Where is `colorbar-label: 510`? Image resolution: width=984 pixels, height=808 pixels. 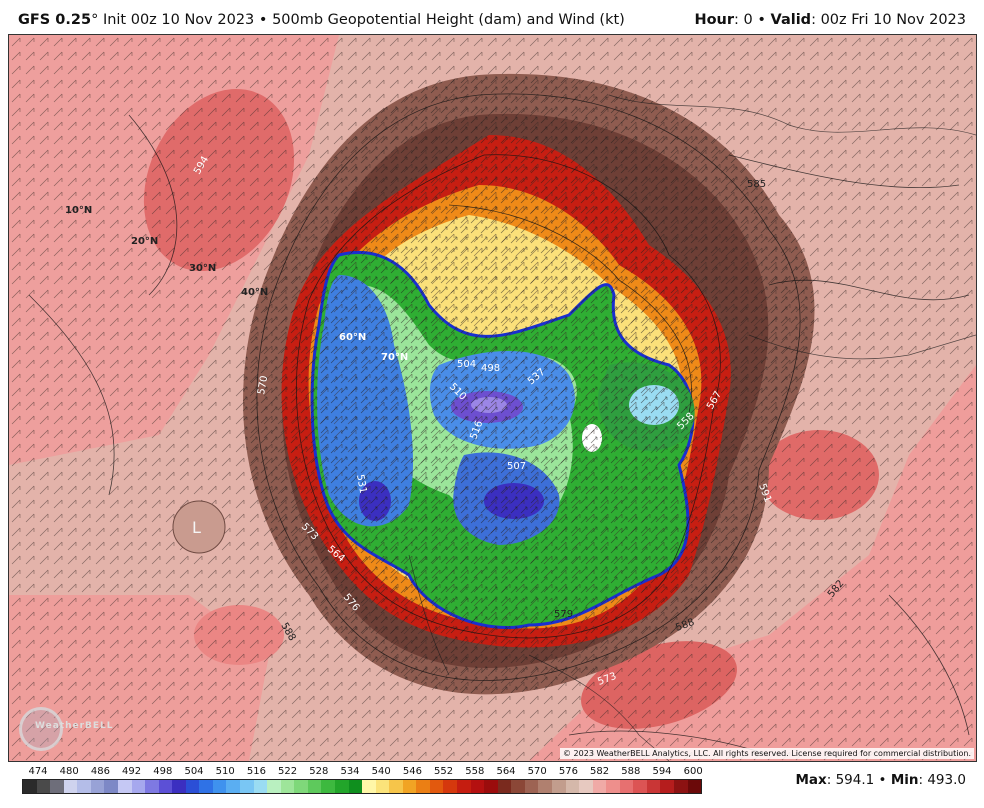
colorbar-label: 510 is located at coordinates (225, 771).